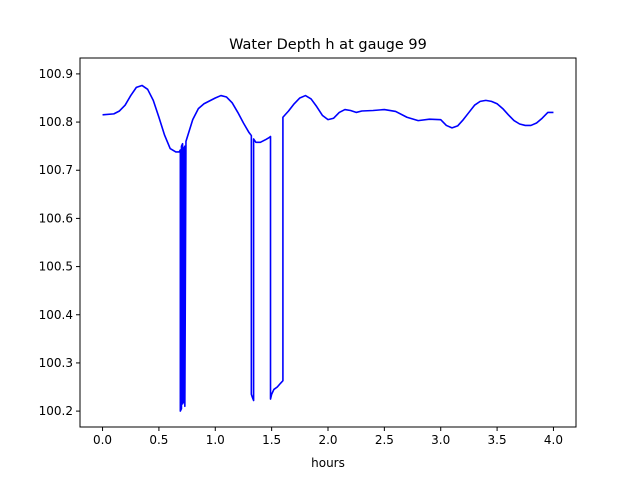  I want to click on chart-title: Water Depth h at gauge 99, so click(328, 45).